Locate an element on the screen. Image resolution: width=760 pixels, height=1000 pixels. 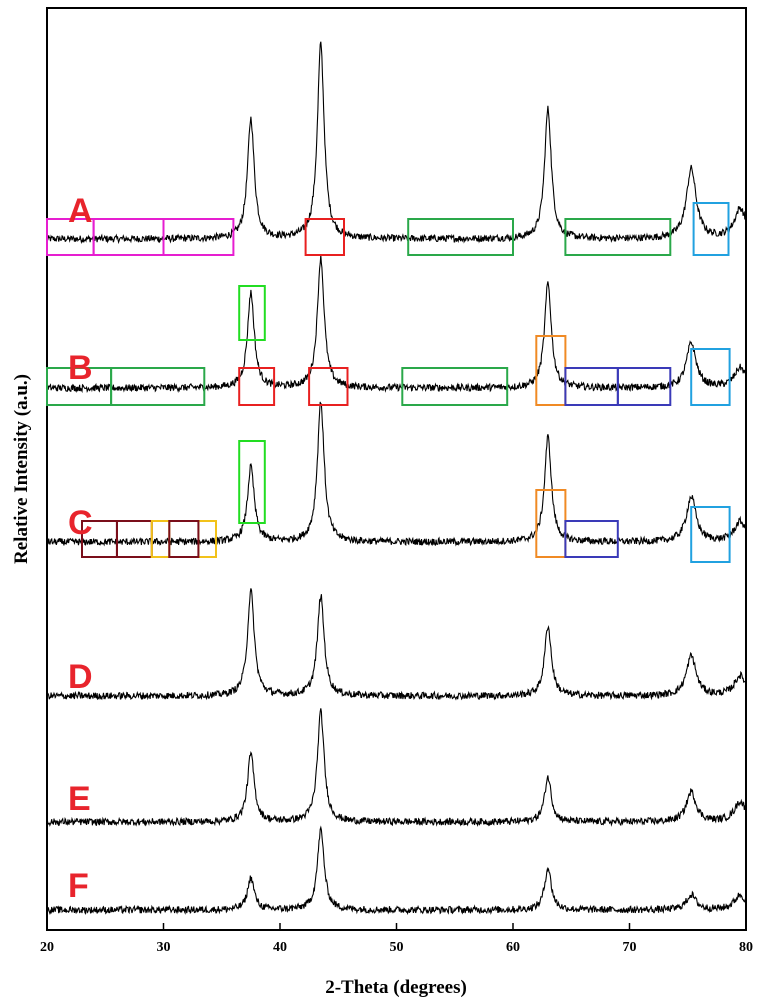
x-axis-label: 2-Theta (degrees) is located at coordinates (396, 987).